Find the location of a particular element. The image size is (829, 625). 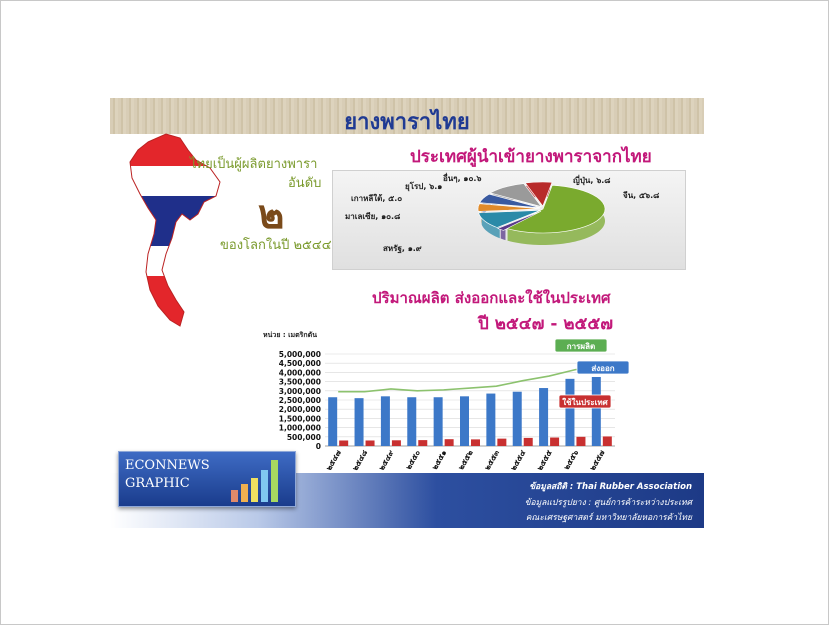

legend-label: ใช้ในประเทศ is located at coordinates (585, 402).